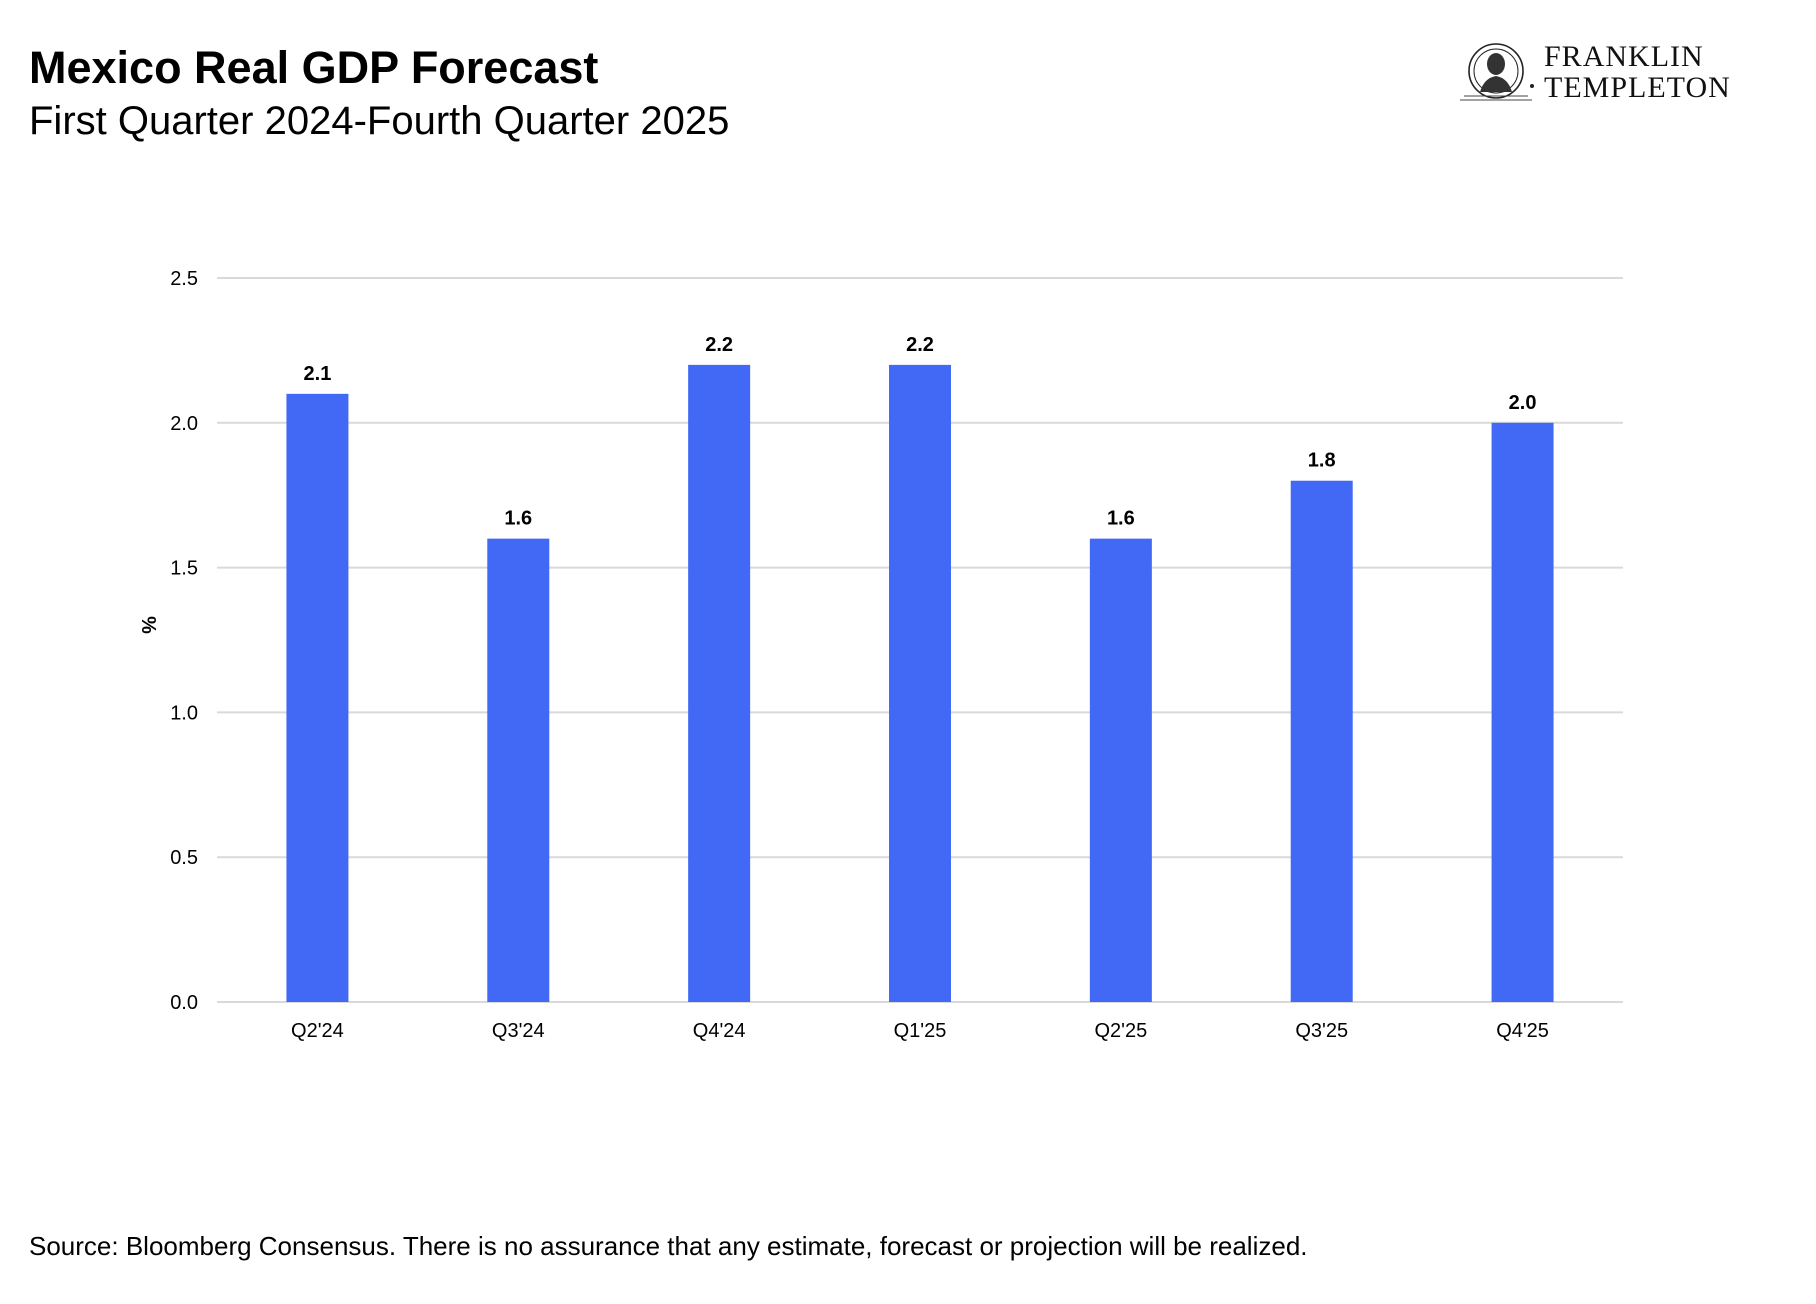 The height and width of the screenshot is (1304, 1816). I want to click on x-axis-ticks: Q2'24 Q3'24 Q4'24 Q1'25 Q2'25 Q3'25 Q4'25, so click(920, 1031).